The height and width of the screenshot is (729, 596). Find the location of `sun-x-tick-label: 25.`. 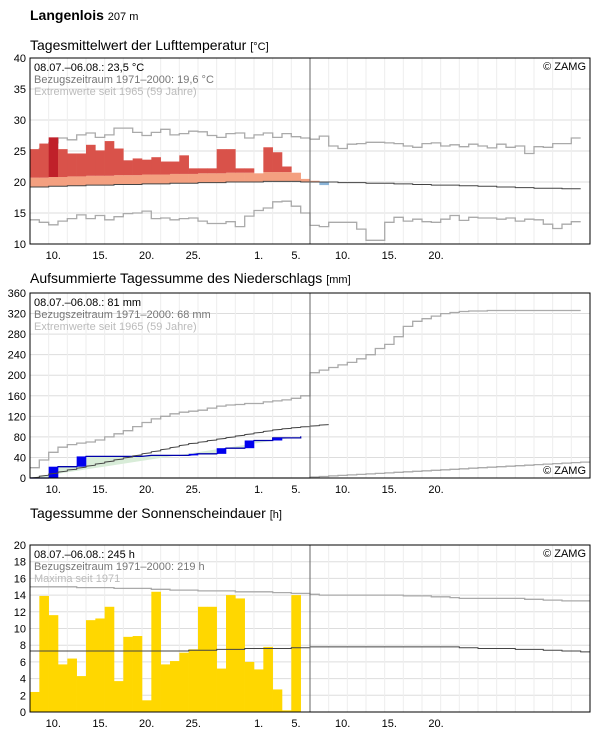

sun-x-tick-label: 25. is located at coordinates (193, 723).